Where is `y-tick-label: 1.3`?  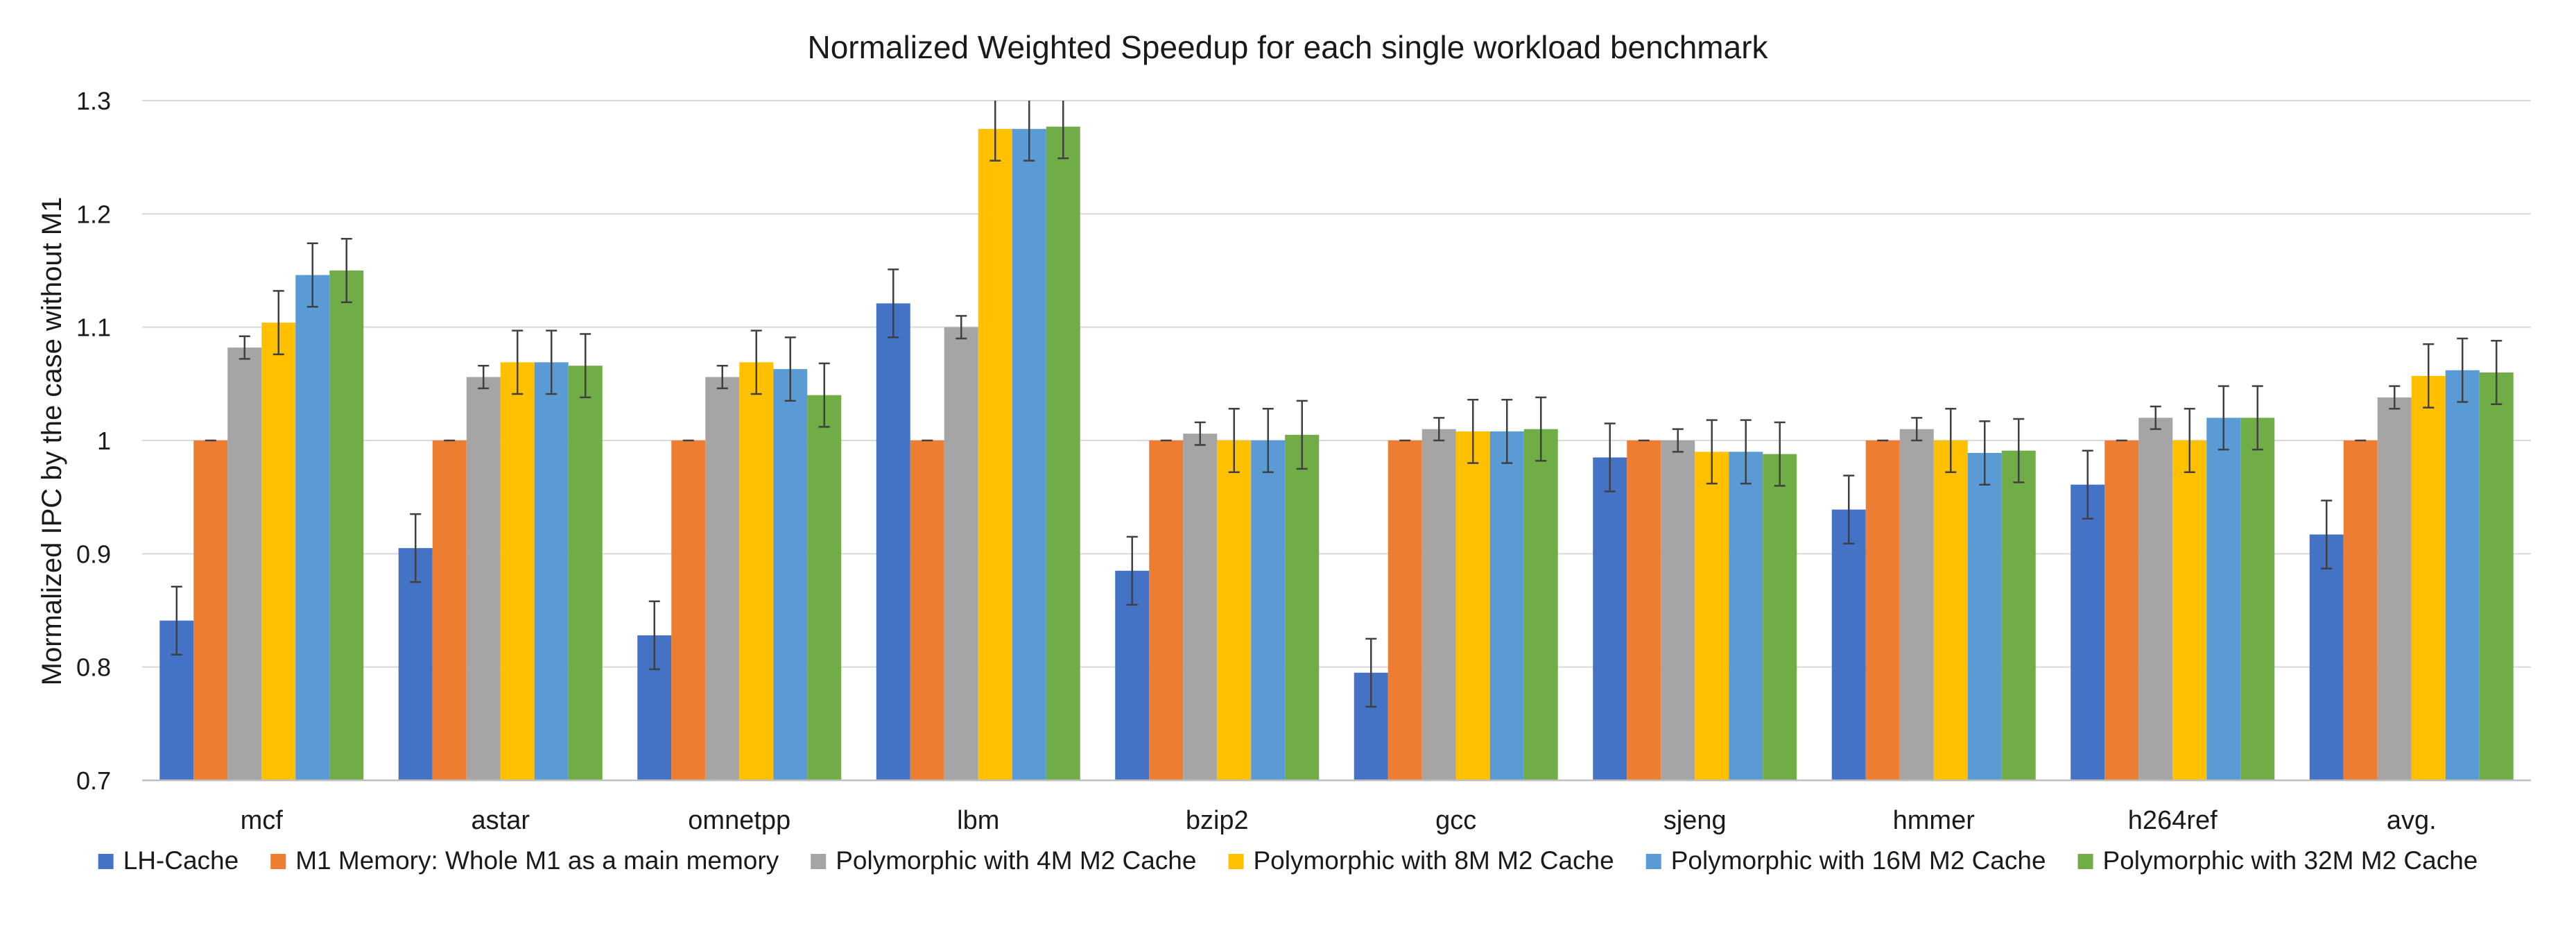
y-tick-label: 1.3 is located at coordinates (93, 101).